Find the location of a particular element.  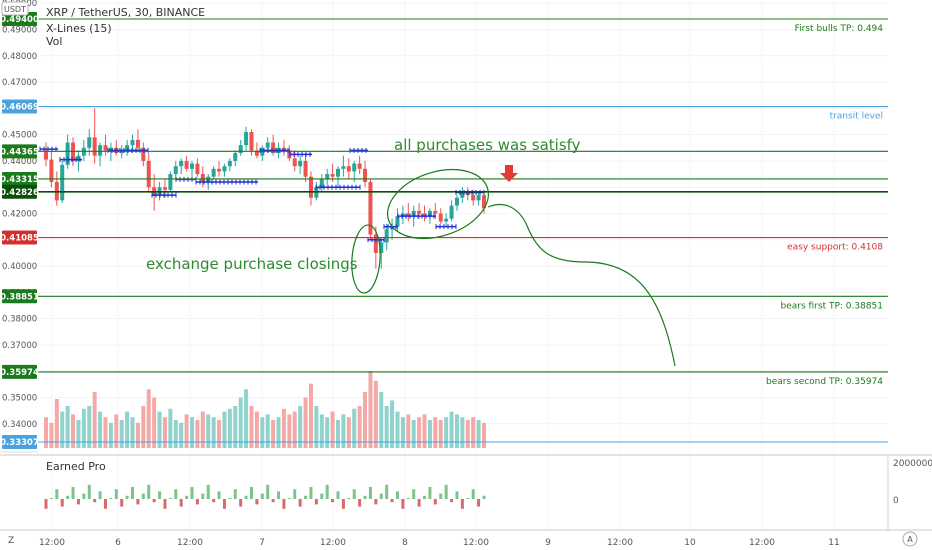

level-badge-text: 0.35974 is located at coordinates (19, 373).